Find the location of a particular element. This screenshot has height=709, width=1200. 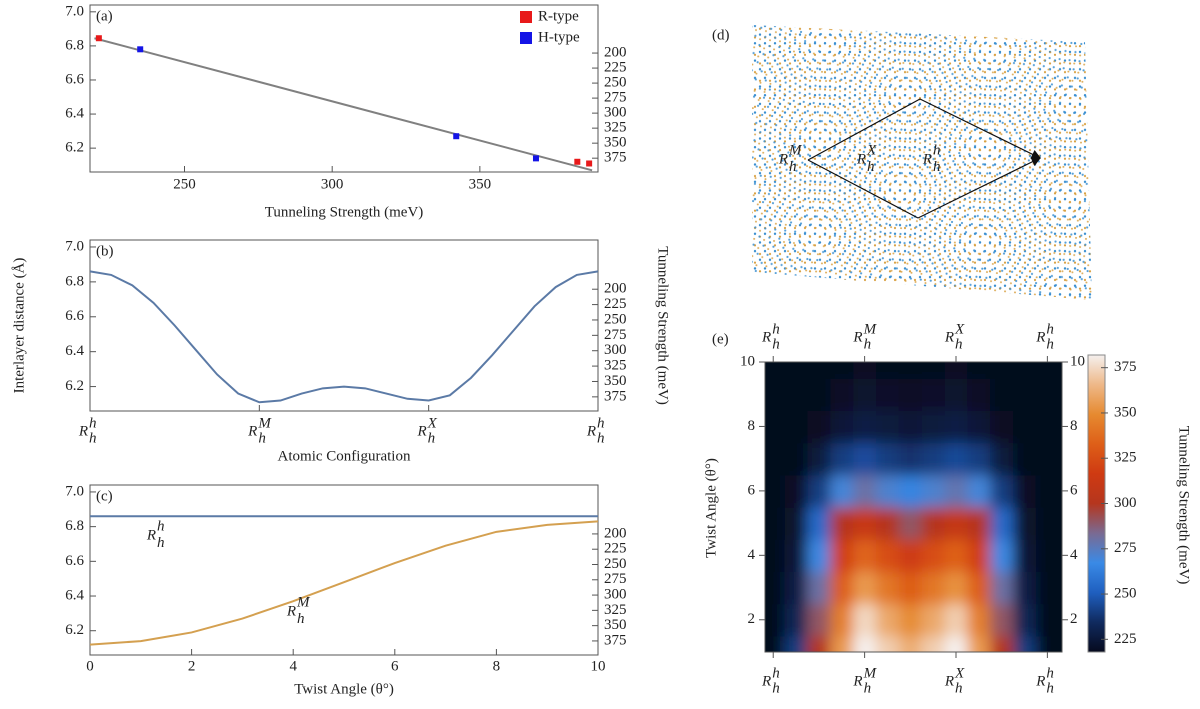

y-tick-label-right: 10 is located at coordinates (1077, 361).